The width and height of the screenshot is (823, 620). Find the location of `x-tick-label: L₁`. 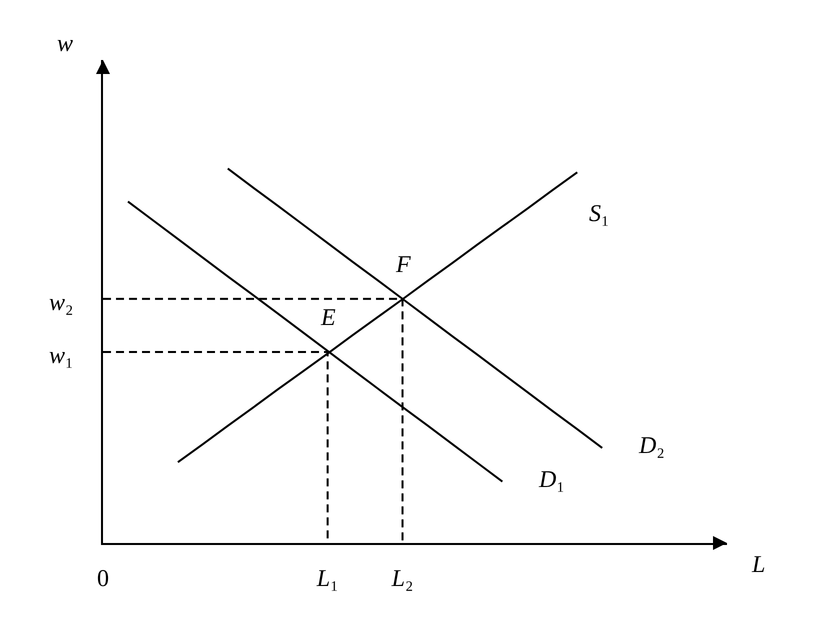

x-tick-label: L₁ is located at coordinates (327, 579).